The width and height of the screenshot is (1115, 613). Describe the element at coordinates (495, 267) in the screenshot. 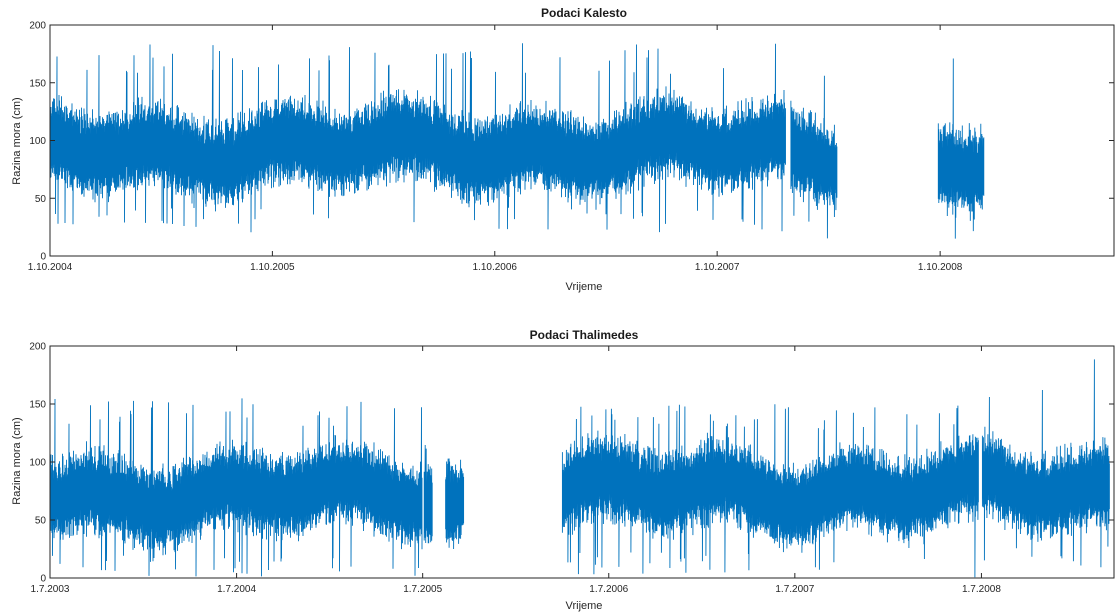

I see `x-tick-label: 1.10.2006` at that location.